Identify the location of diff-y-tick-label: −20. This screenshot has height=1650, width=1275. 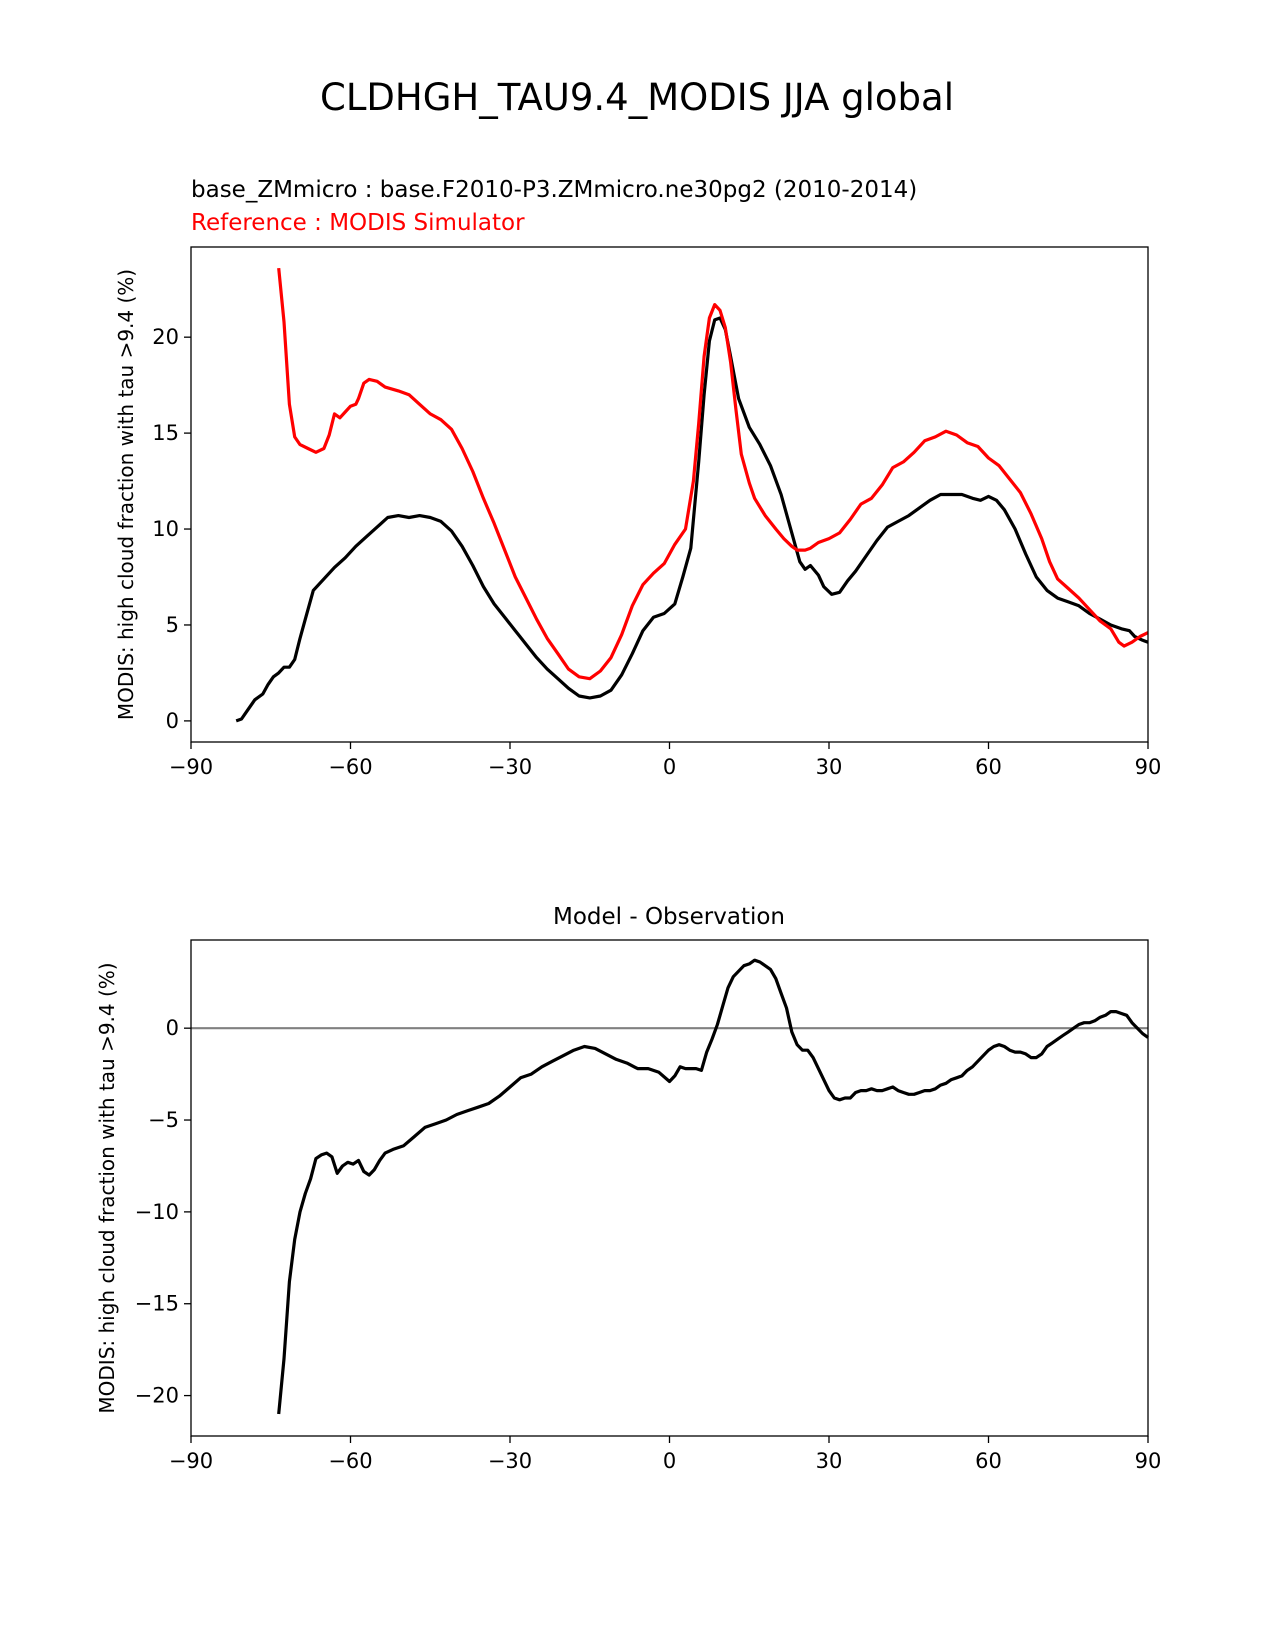
(157, 1396).